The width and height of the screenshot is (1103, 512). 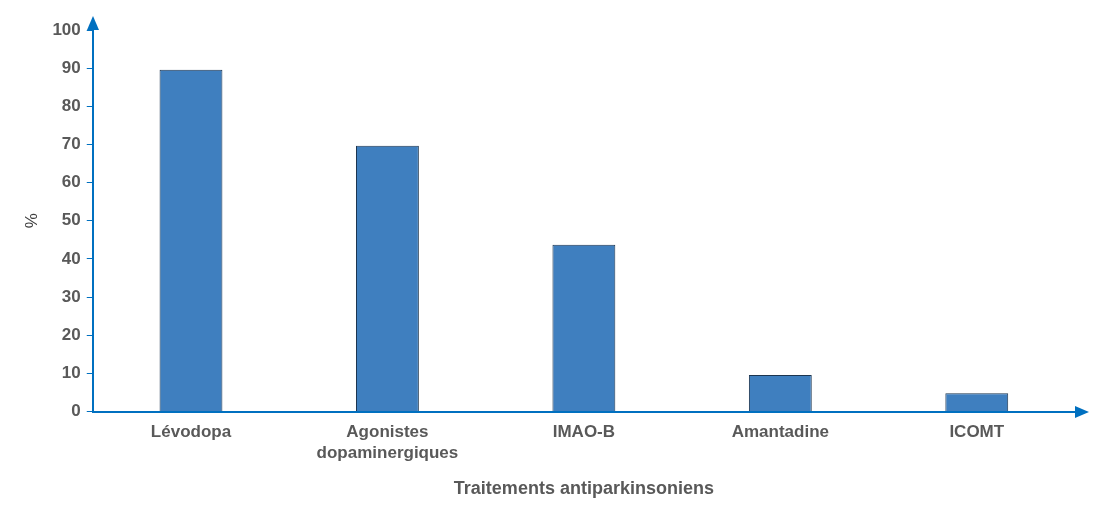 What do you see at coordinates (584, 432) in the screenshot?
I see `x-tick-label: IMAO-B` at bounding box center [584, 432].